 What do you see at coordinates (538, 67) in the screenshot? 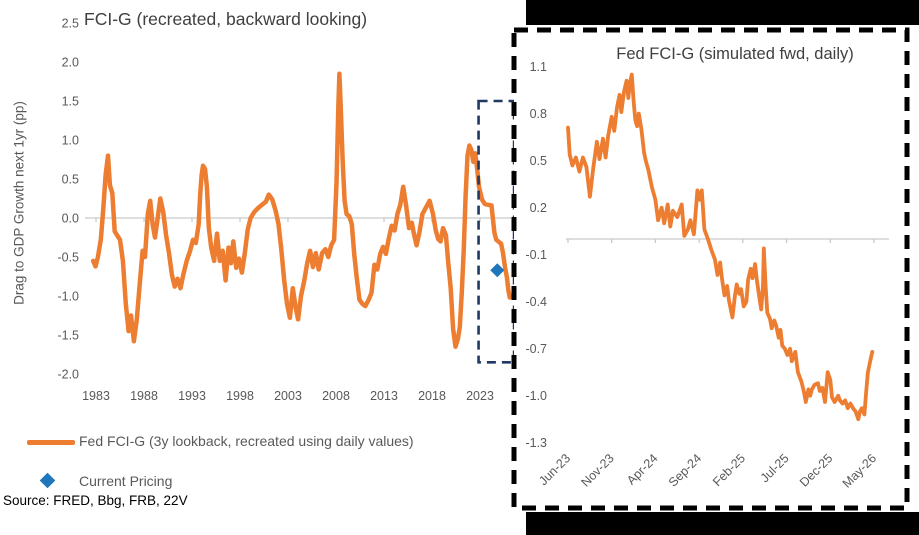
I see `y-tick-label: 1.1` at bounding box center [538, 67].